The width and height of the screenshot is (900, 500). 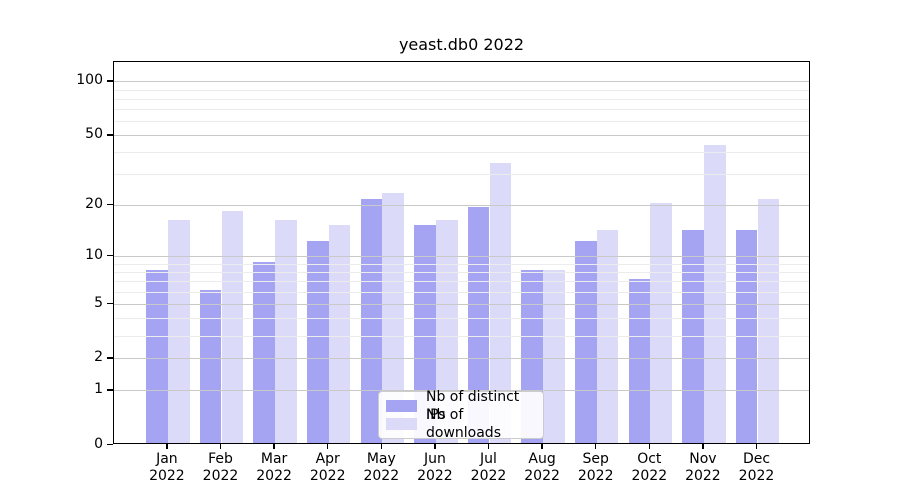 I want to click on bar-downloads-apr, so click(x=339, y=333).